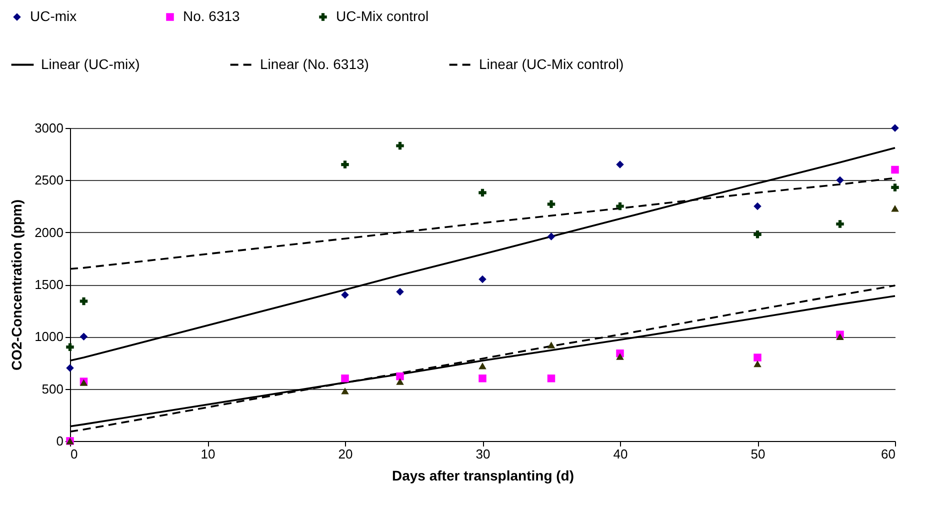  Describe the element at coordinates (60, 441) in the screenshot. I see `y-tick-label: 0` at that location.